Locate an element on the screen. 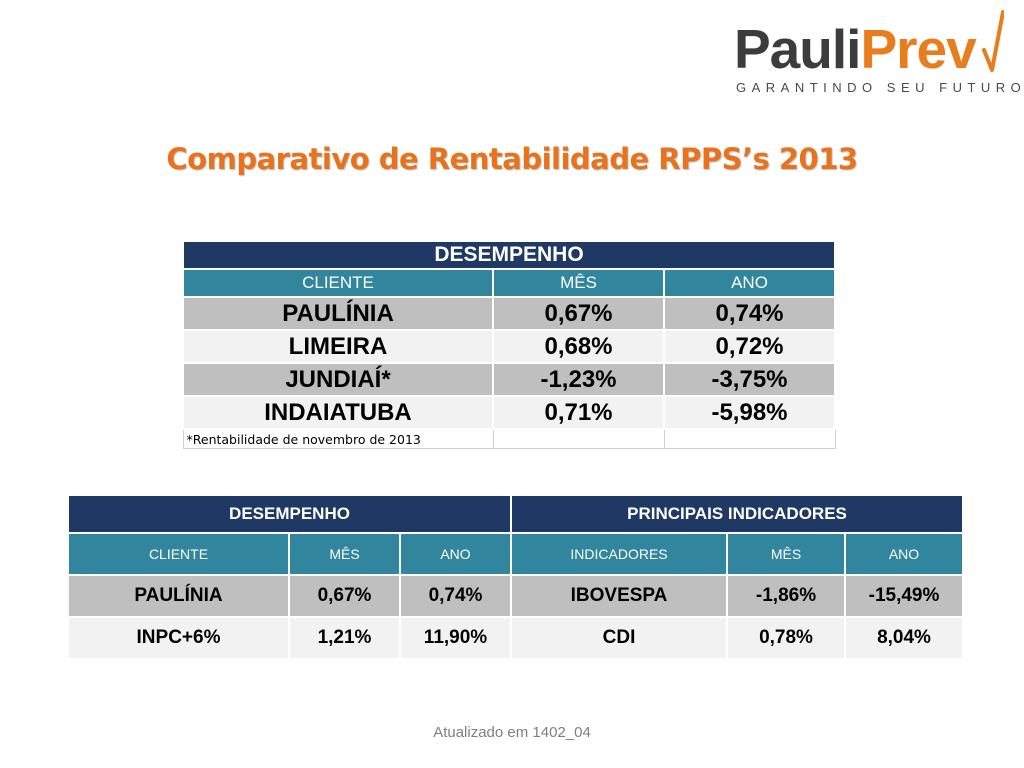 Image resolution: width=1024 pixels, height=768 pixels. indicator-year-cell: 8,04% is located at coordinates (904, 638).